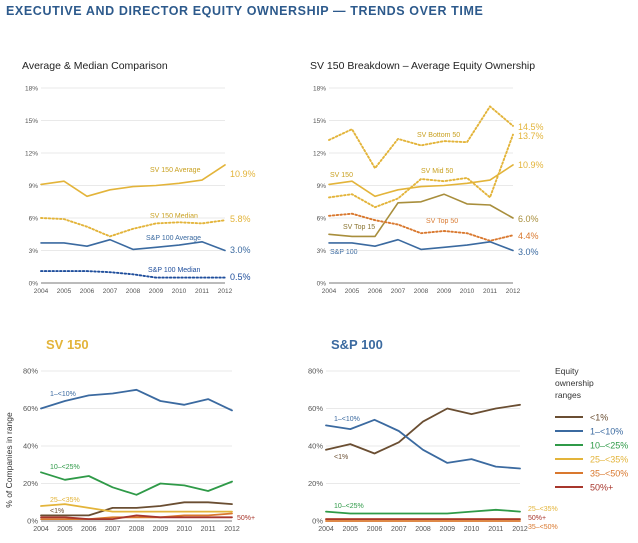 The width and height of the screenshot is (638, 543). I want to click on end-value-label: 13.7%, so click(531, 136).